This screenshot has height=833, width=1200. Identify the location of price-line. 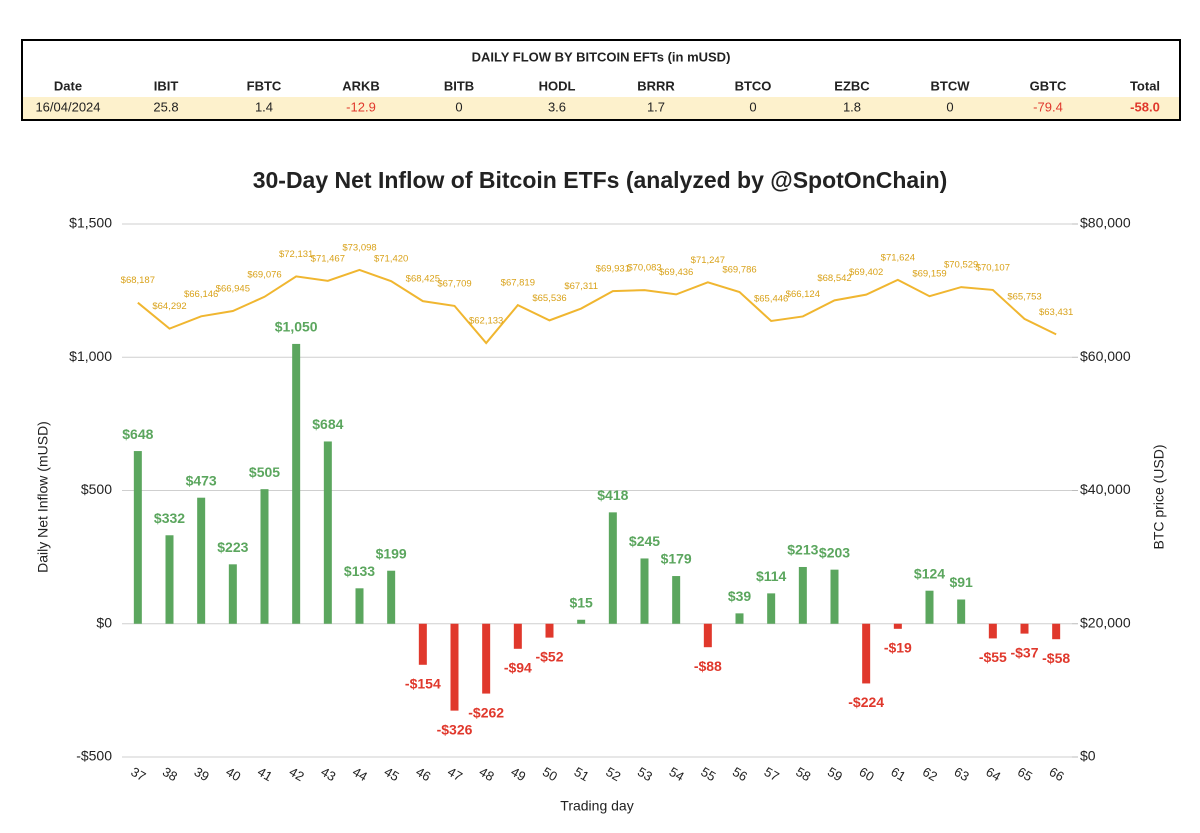
(597, 306).